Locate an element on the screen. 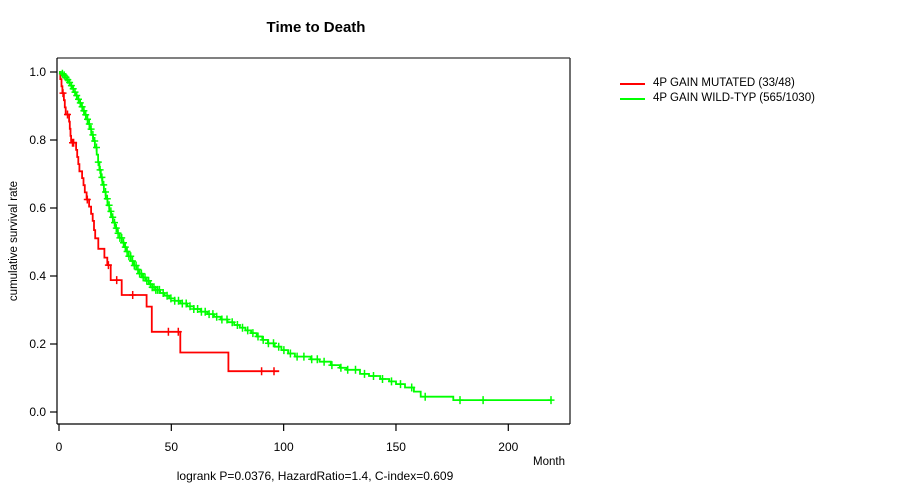 The image size is (900, 500). censor-marks-mutated is located at coordinates (168, 232).